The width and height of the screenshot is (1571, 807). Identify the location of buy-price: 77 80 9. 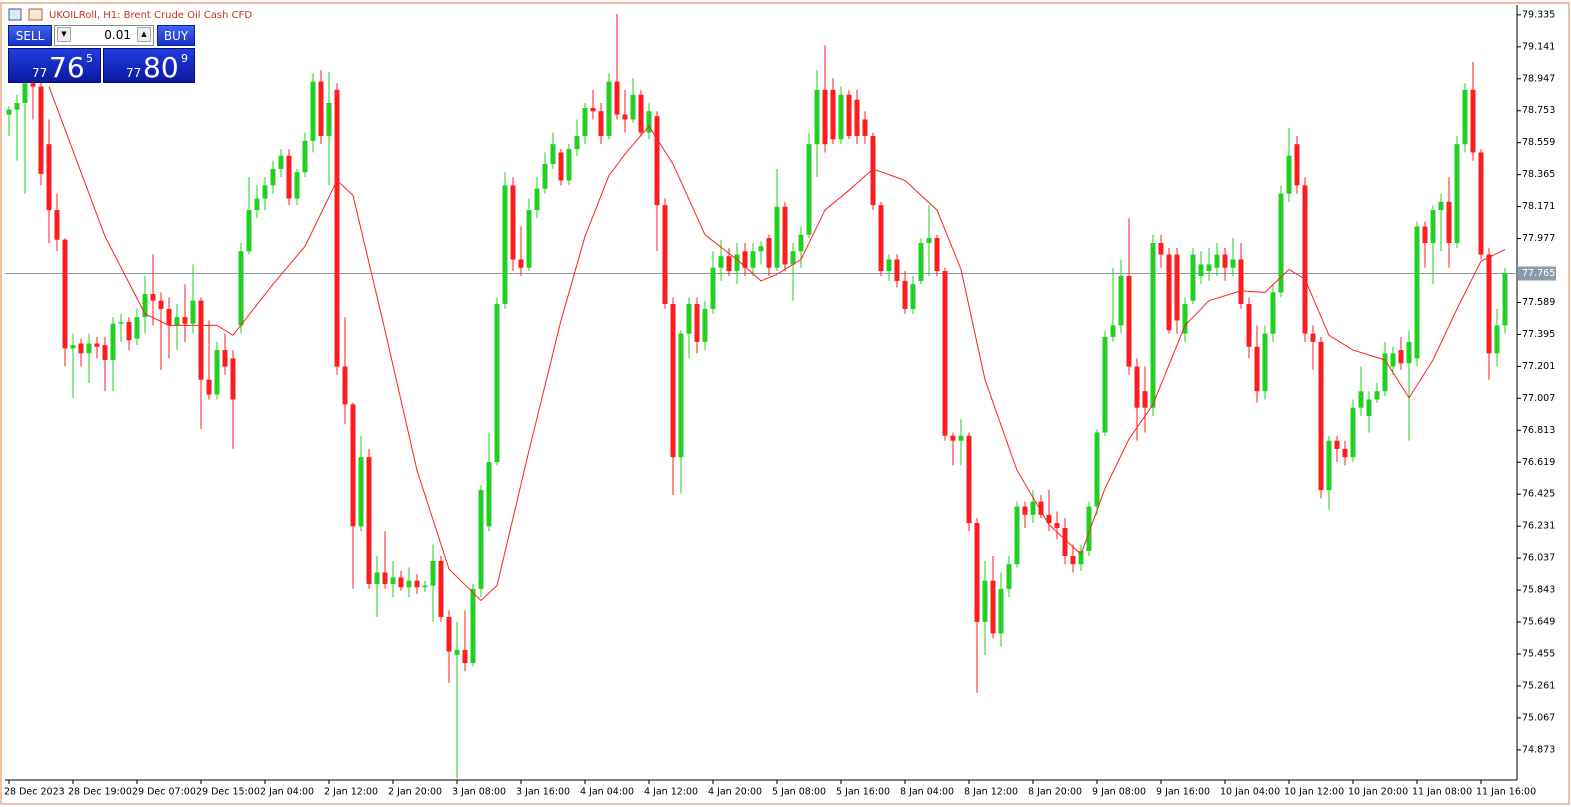
(149, 66).